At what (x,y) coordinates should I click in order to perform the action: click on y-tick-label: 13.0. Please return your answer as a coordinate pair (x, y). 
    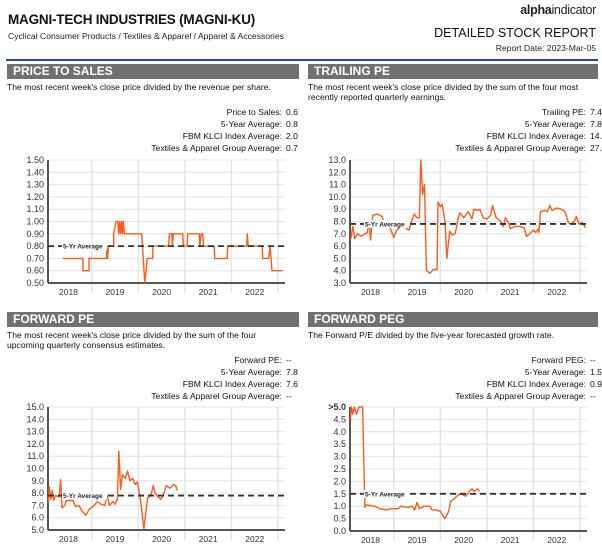
    Looking at the image, I should click on (337, 160).